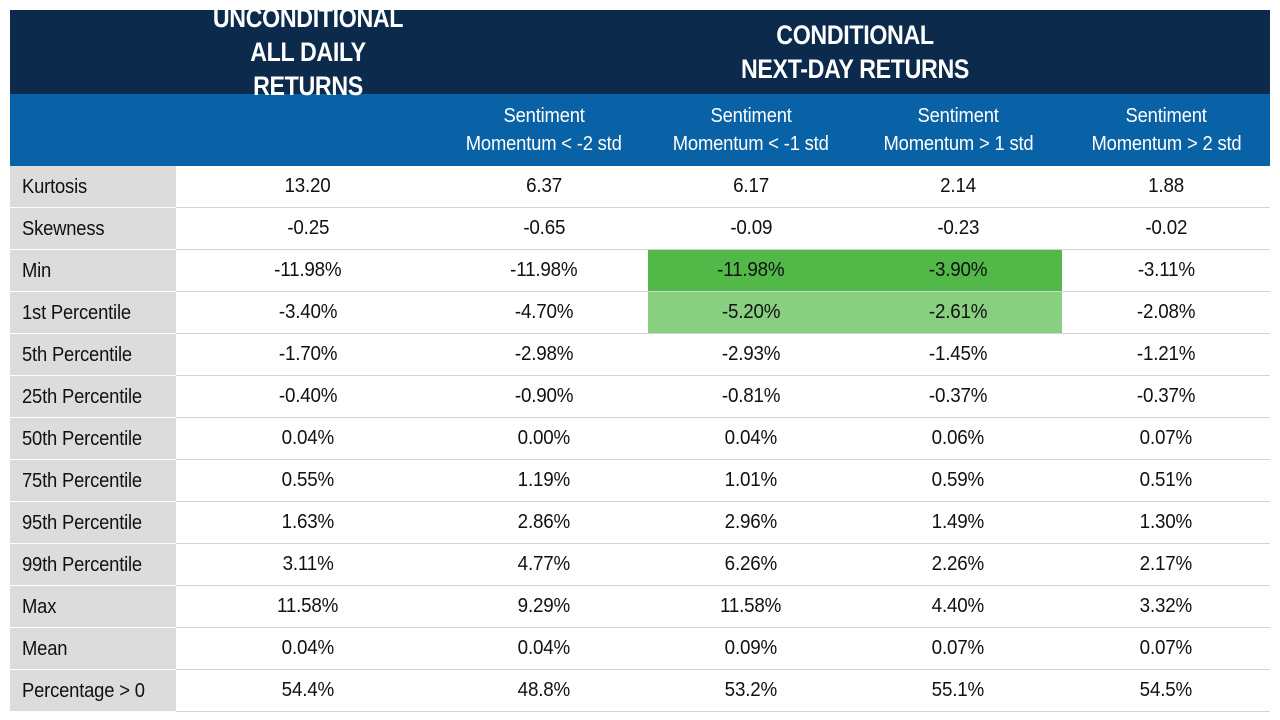 The image size is (1280, 720). Describe the element at coordinates (958, 438) in the screenshot. I see `table-cell: 0.06%` at that location.